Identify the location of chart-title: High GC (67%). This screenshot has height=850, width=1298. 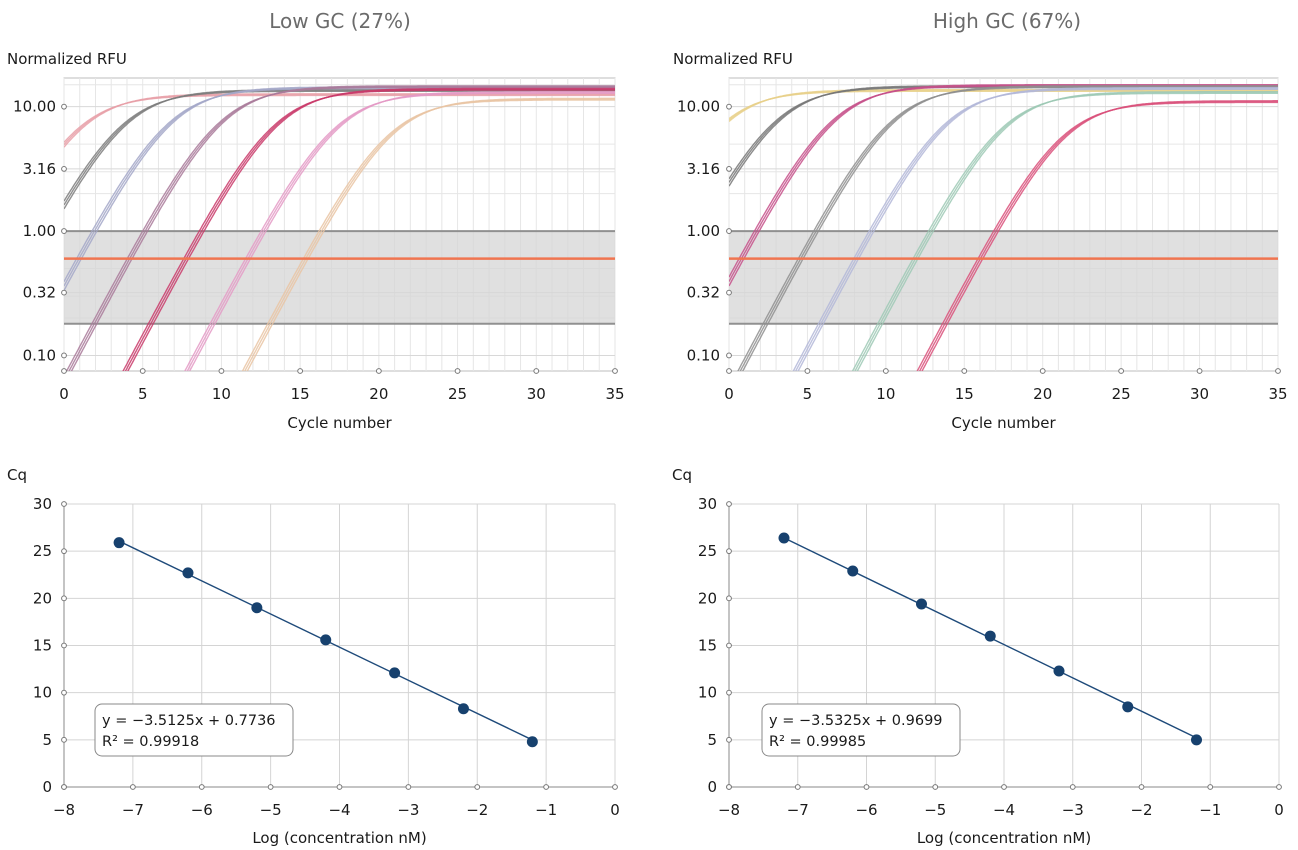
(1007, 21).